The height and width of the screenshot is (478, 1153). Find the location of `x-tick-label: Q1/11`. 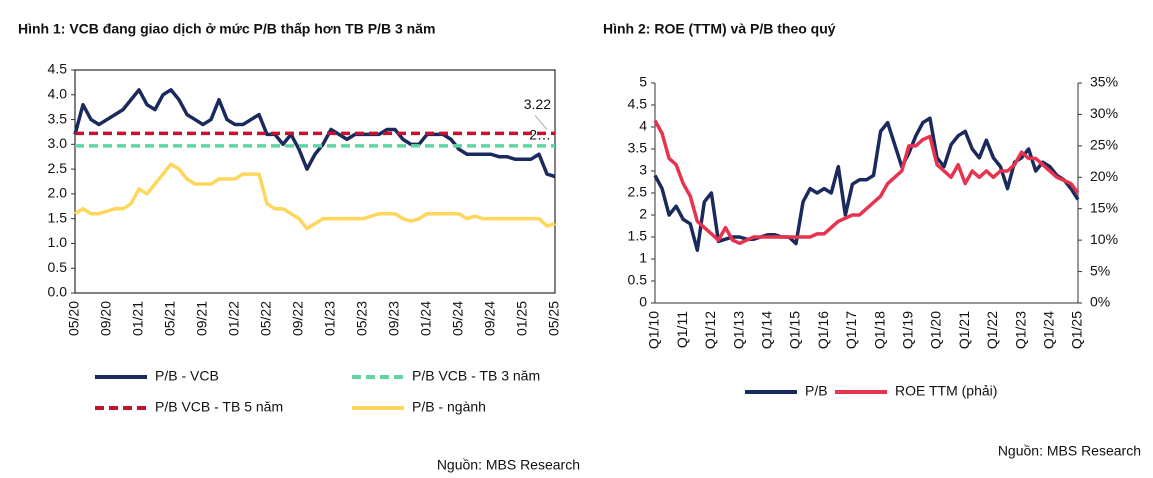

x-tick-label: Q1/11 is located at coordinates (682, 329).